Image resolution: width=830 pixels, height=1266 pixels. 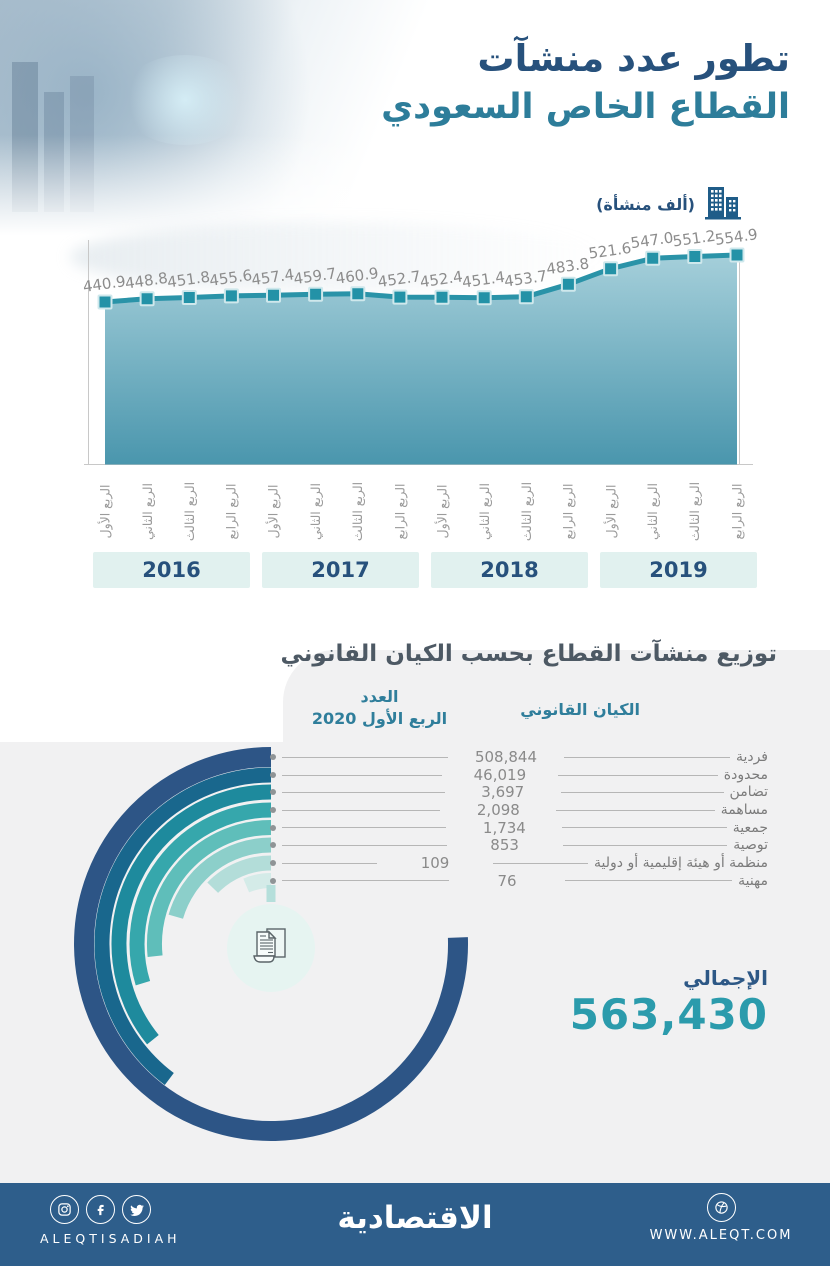 What do you see at coordinates (64, 1209) in the screenshot?
I see `instagram-icon` at bounding box center [64, 1209].